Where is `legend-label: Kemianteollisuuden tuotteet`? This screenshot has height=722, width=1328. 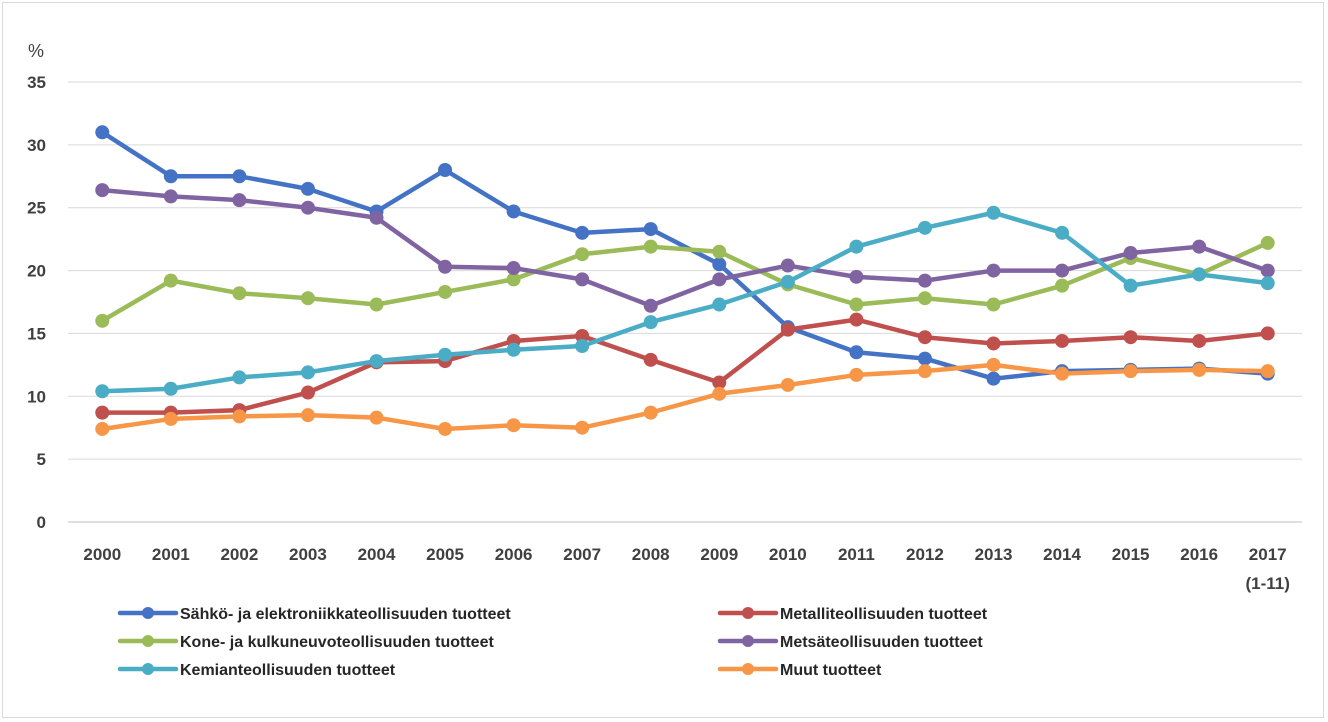
legend-label: Kemianteollisuuden tuotteet is located at coordinates (288, 670).